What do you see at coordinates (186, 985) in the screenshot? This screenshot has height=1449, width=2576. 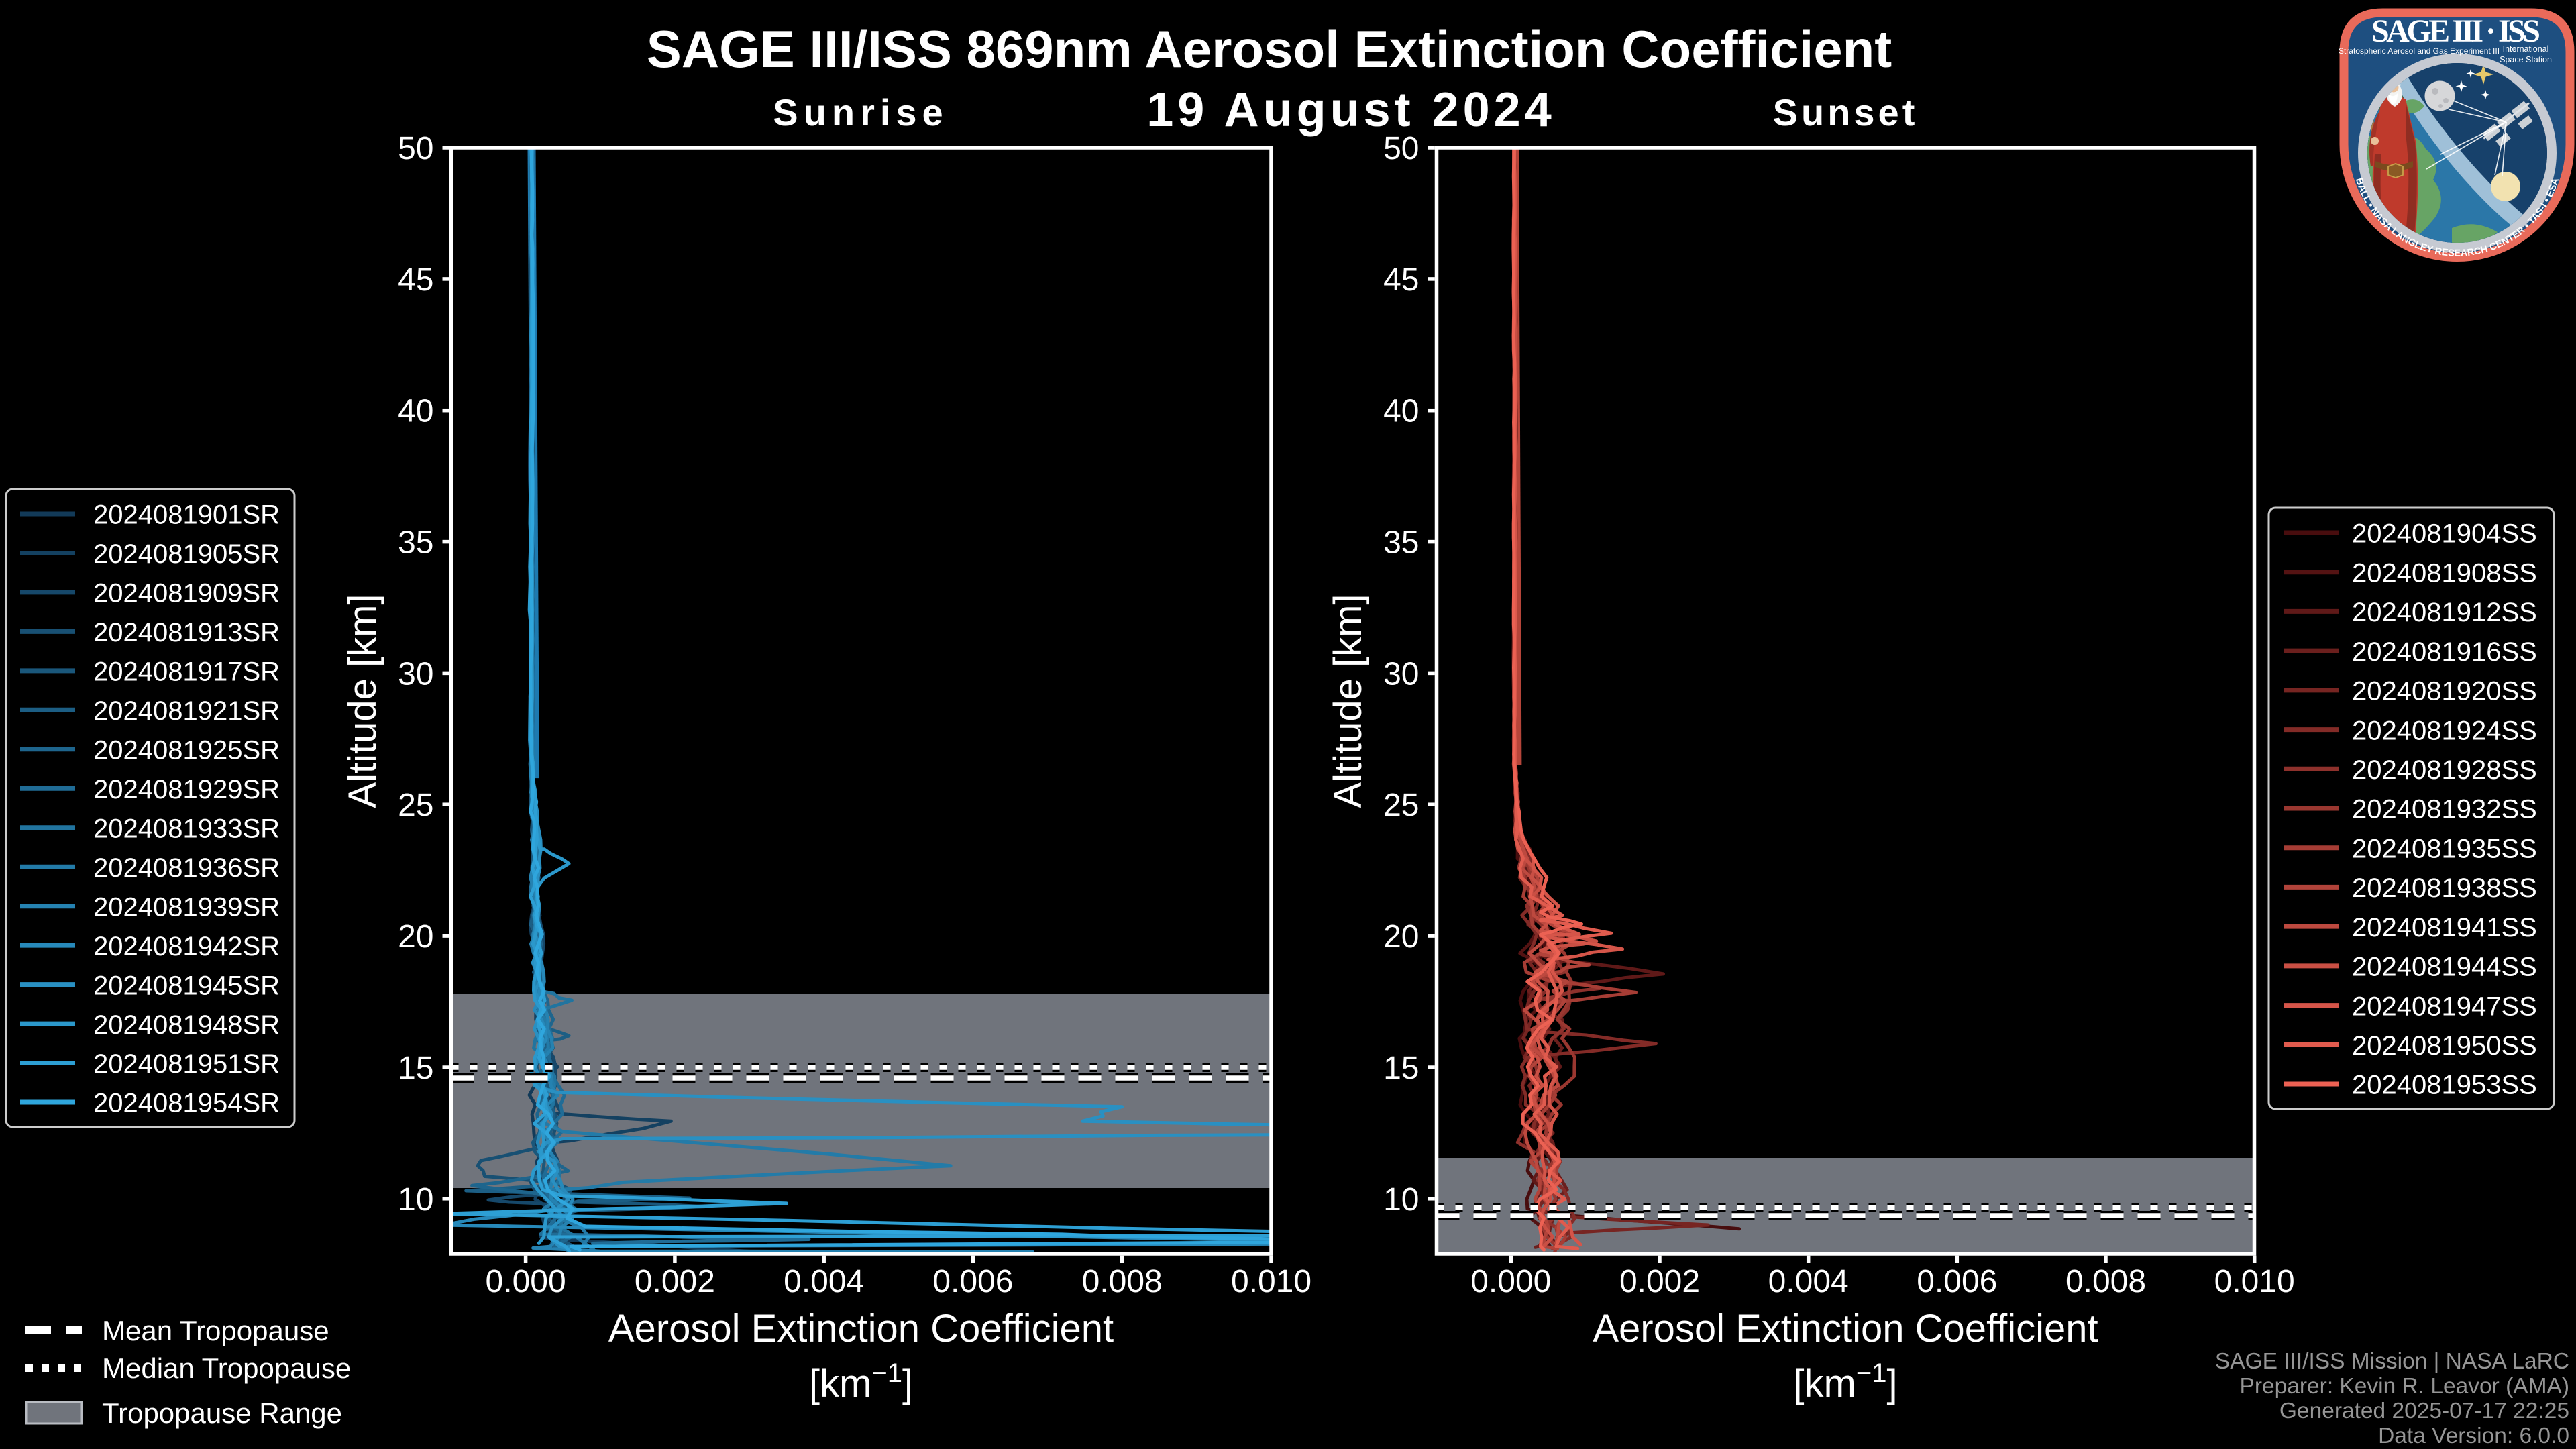 I see `svg-text: 2024081945SR` at bounding box center [186, 985].